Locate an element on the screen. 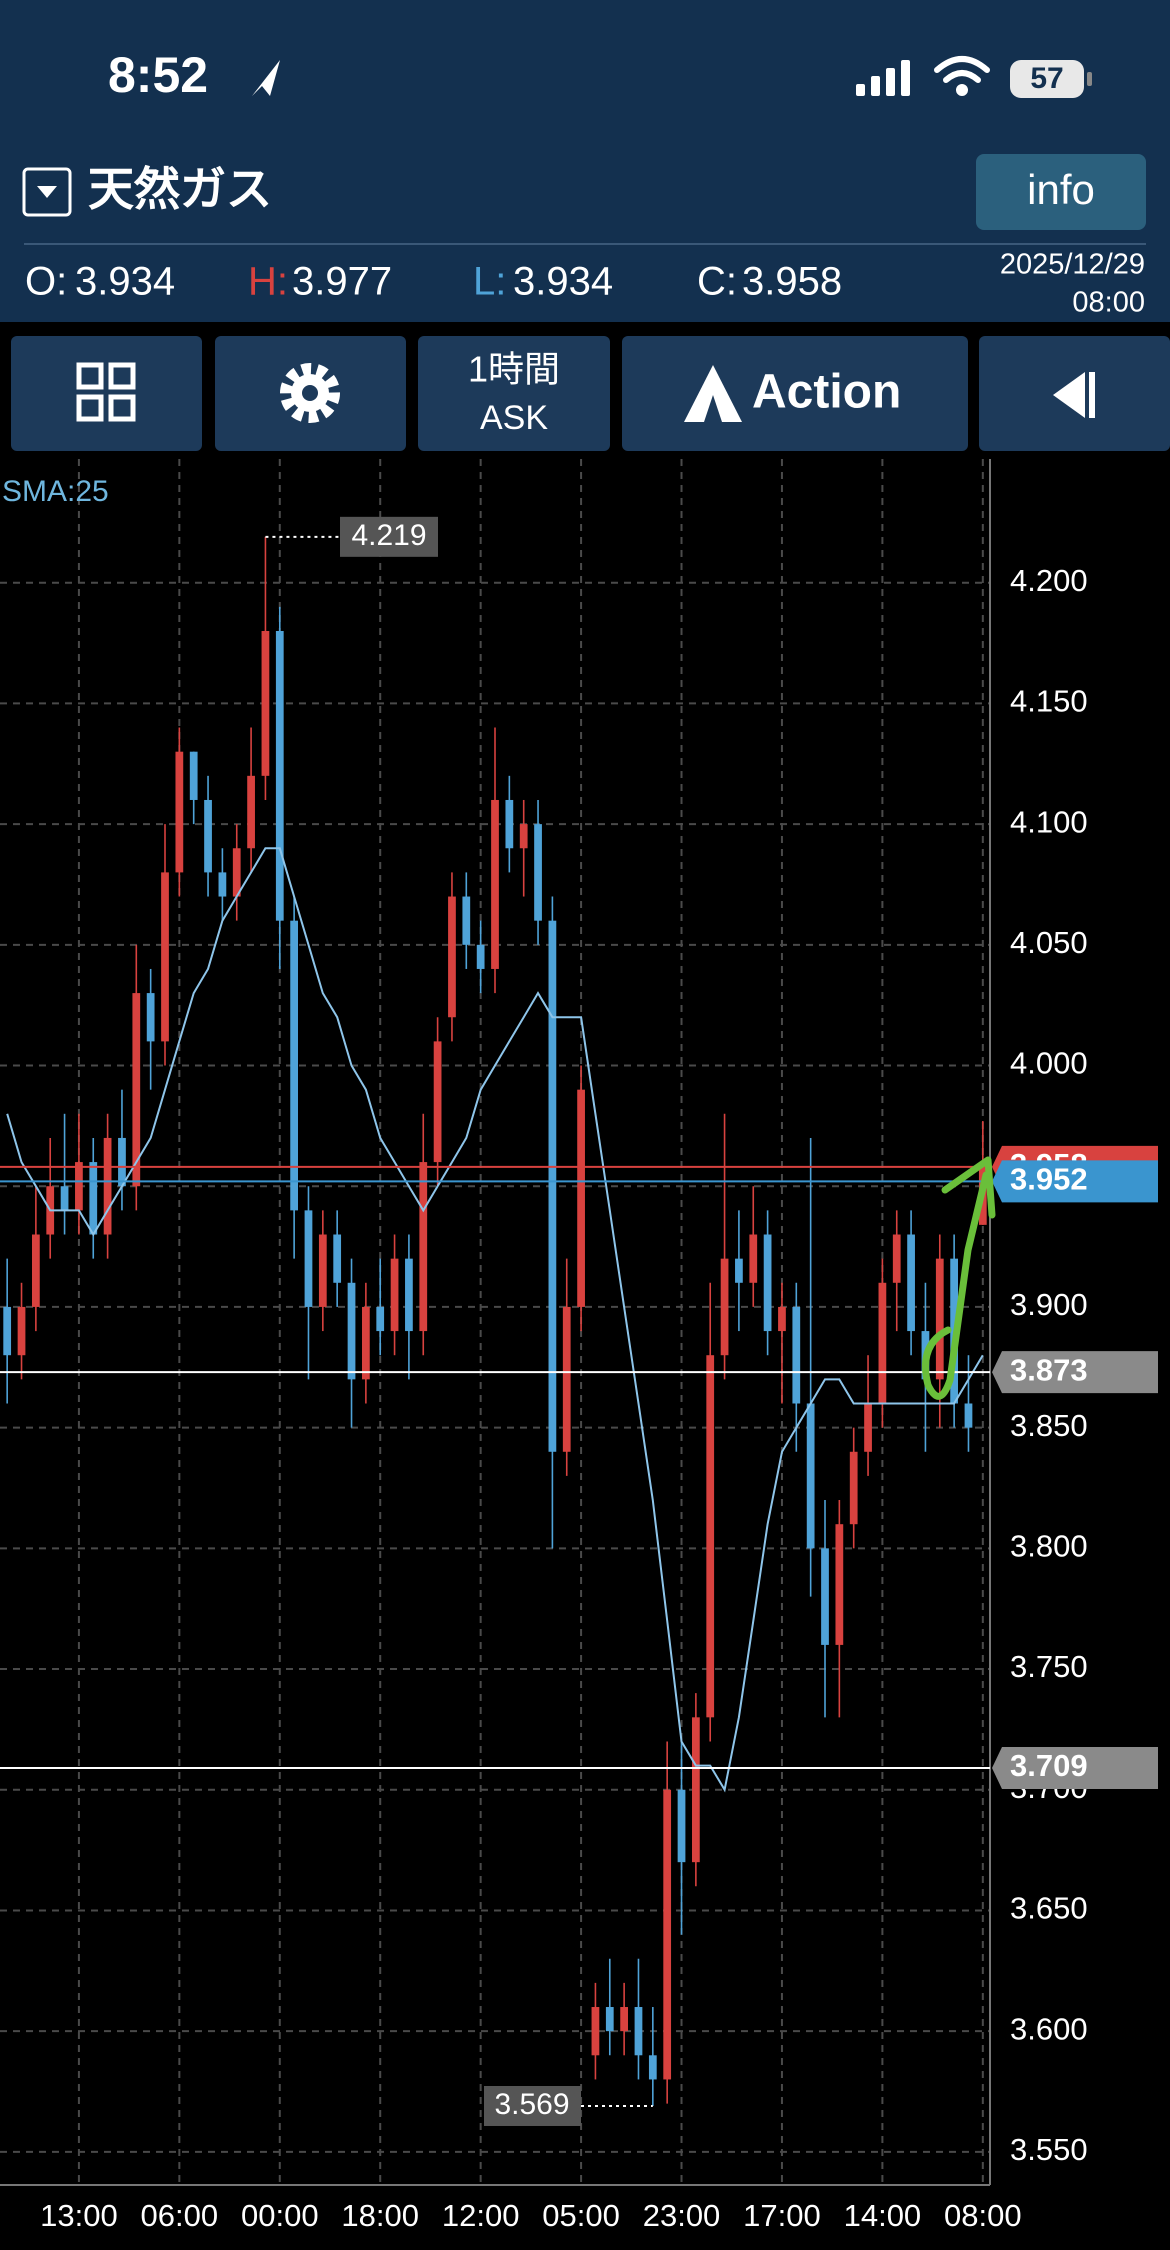 Image resolution: width=1170 pixels, height=2250 pixels. x-tick-label: 00:00 is located at coordinates (280, 2215).